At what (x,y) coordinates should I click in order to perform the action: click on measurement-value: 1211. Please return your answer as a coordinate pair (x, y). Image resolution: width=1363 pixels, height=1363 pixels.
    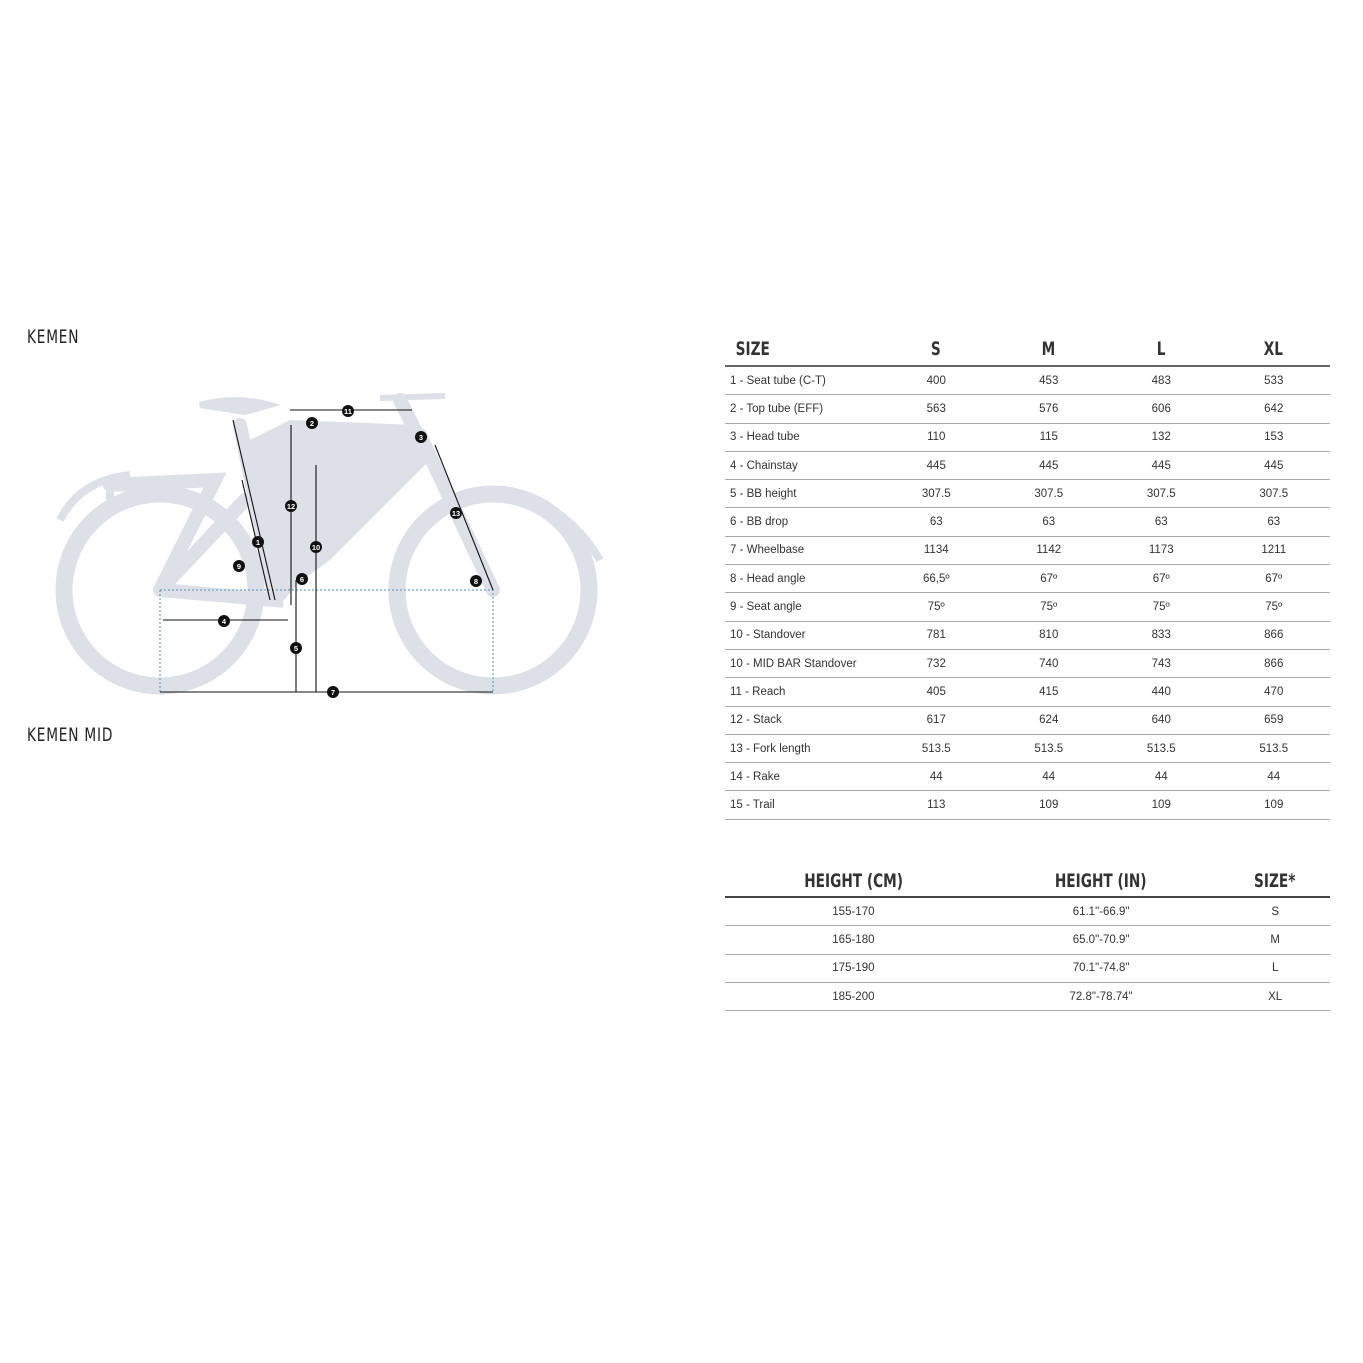
    Looking at the image, I should click on (1273, 551).